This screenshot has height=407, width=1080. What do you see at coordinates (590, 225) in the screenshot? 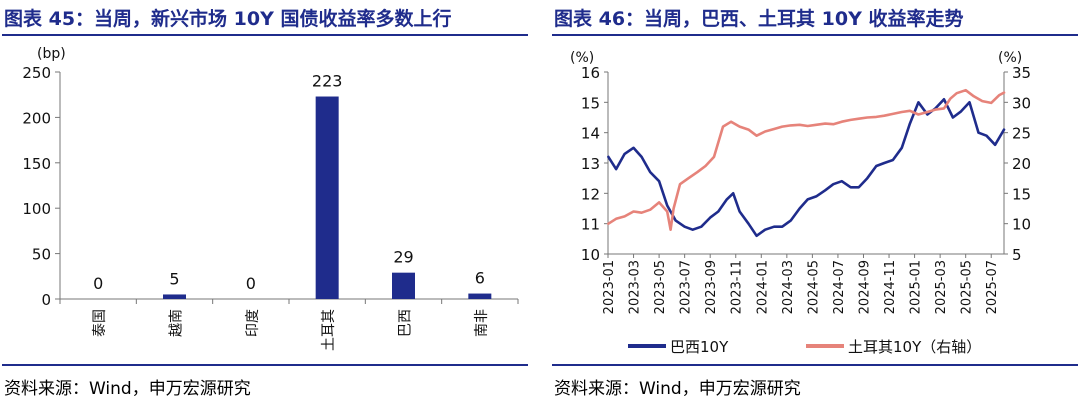
I see `left-y-tick-label: 11` at bounding box center [590, 225].